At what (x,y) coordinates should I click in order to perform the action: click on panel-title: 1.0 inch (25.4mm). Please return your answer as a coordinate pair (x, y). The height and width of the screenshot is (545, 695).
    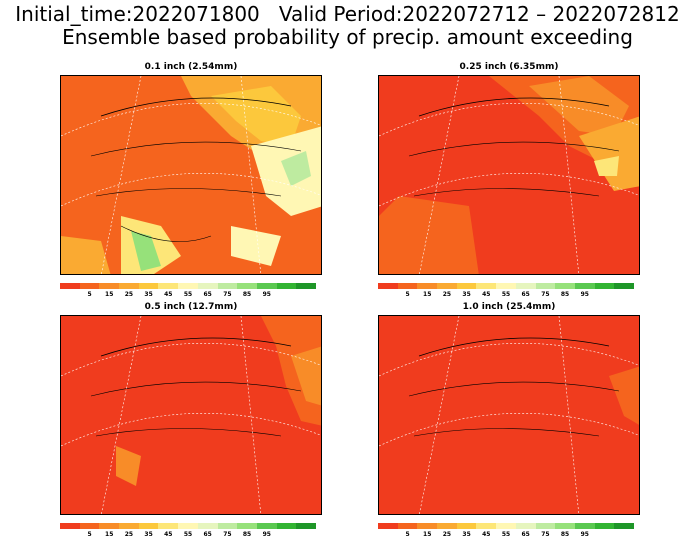
    Looking at the image, I should click on (509, 307).